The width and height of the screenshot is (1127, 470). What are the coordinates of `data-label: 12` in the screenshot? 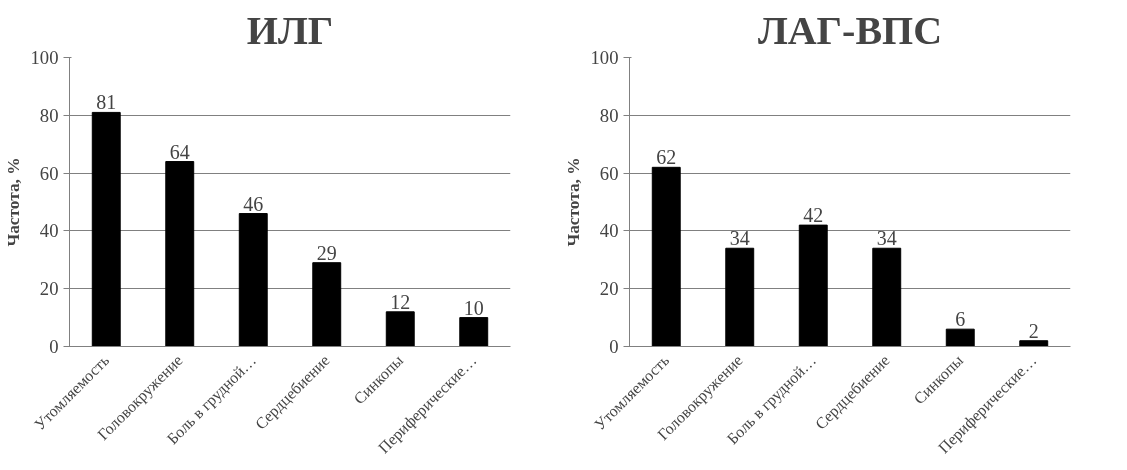 It's located at (400, 301).